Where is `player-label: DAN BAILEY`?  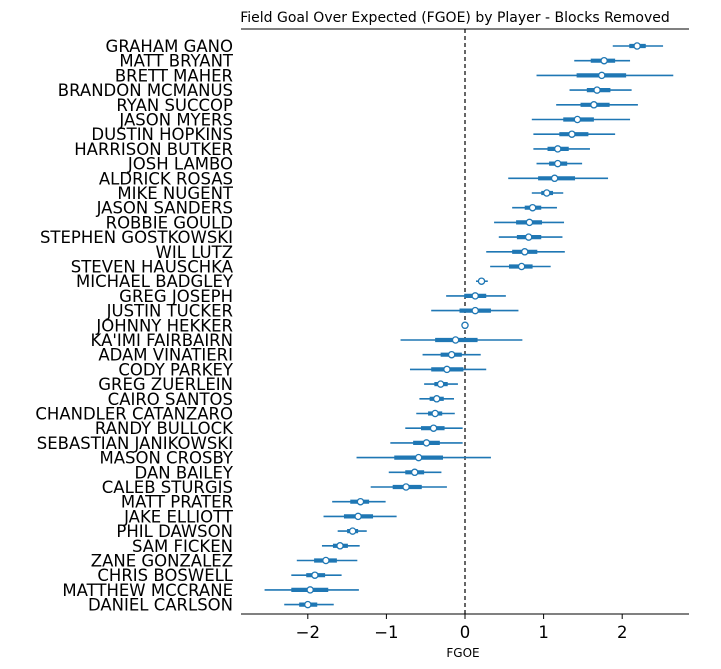 player-label: DAN BAILEY is located at coordinates (184, 472).